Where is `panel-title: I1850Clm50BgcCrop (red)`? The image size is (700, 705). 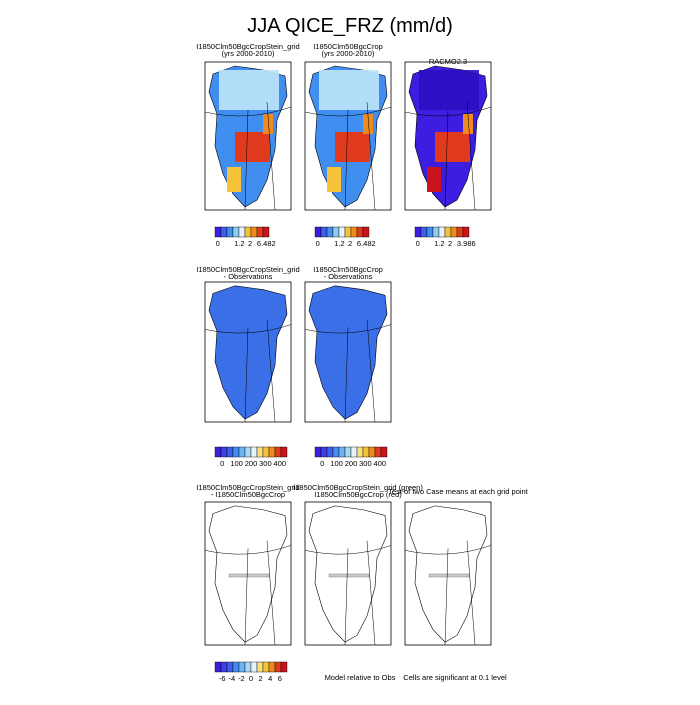 panel-title: I1850Clm50BgcCrop (red) is located at coordinates (358, 494).